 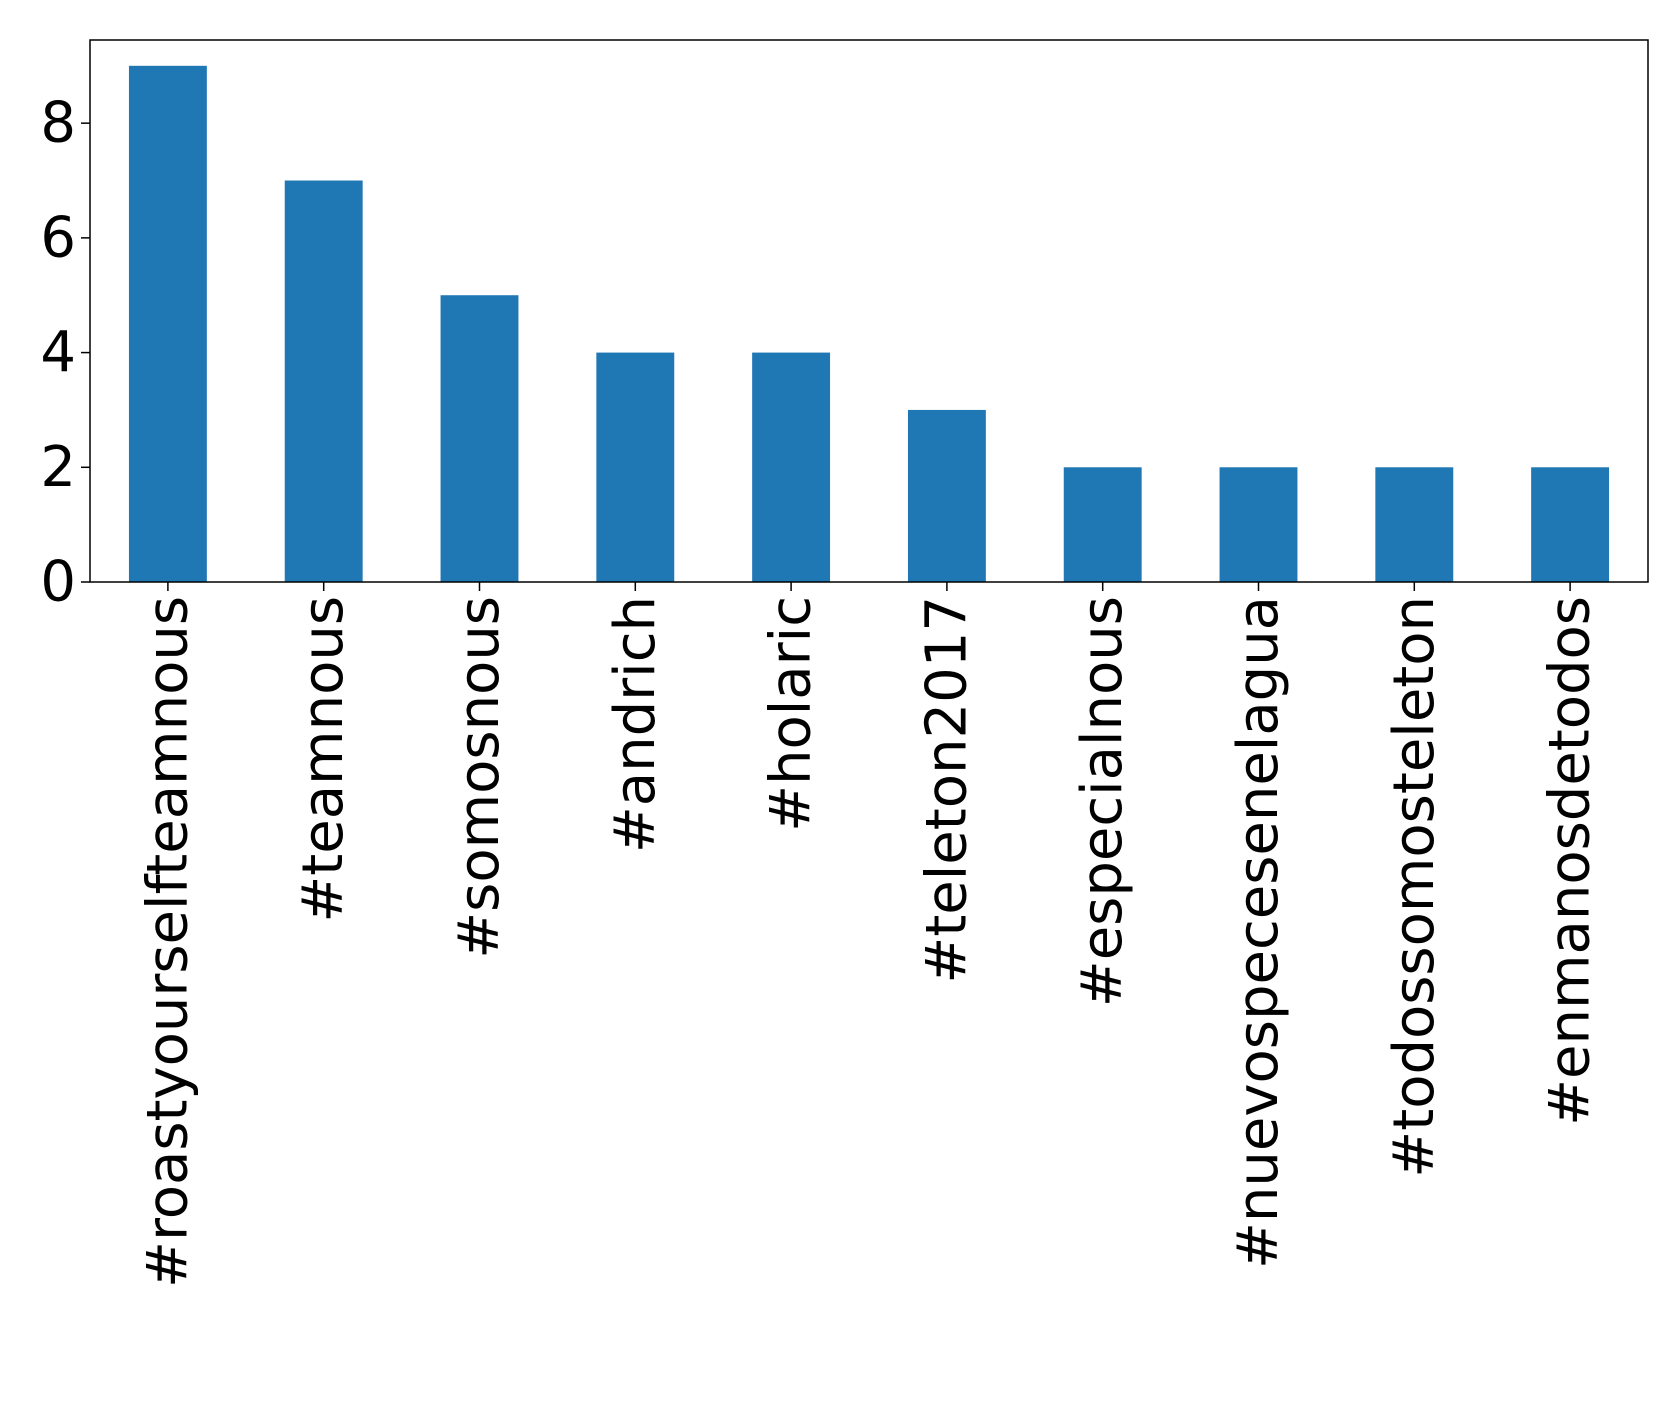 What do you see at coordinates (1102, 524) in the screenshot?
I see `bar-especialnous` at bounding box center [1102, 524].